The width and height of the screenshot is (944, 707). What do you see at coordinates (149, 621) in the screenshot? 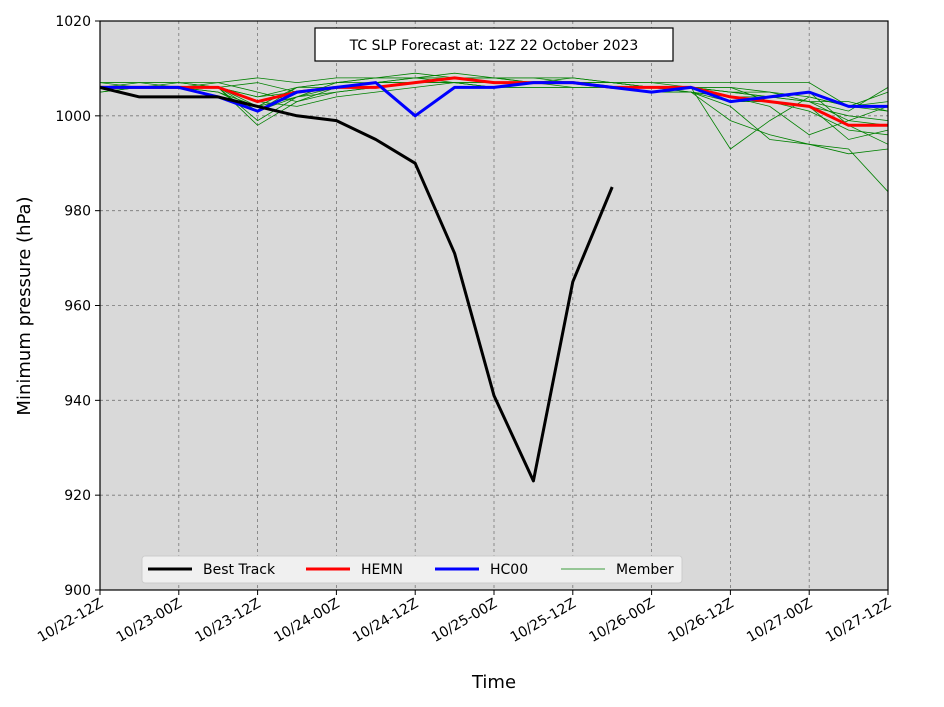
I see `x-tick-label: 10/23-00Z` at bounding box center [149, 621].